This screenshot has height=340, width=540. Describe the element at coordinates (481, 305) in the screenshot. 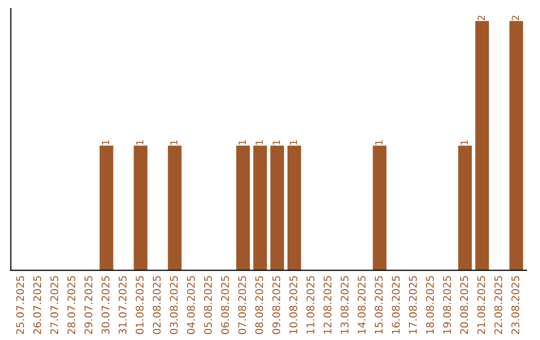

I see `x-tick-label: 21.08.2025` at that location.